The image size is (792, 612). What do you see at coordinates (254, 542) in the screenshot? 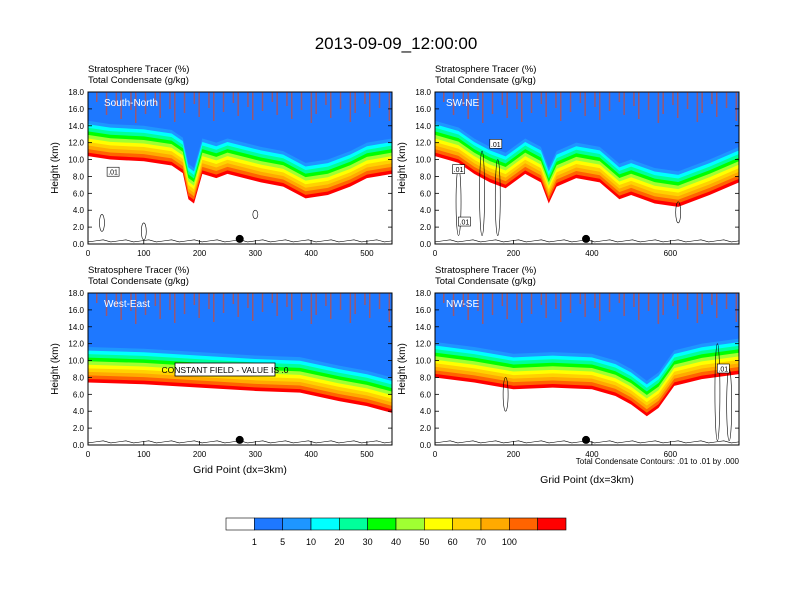
I see `colorbar-label: 1` at bounding box center [254, 542].